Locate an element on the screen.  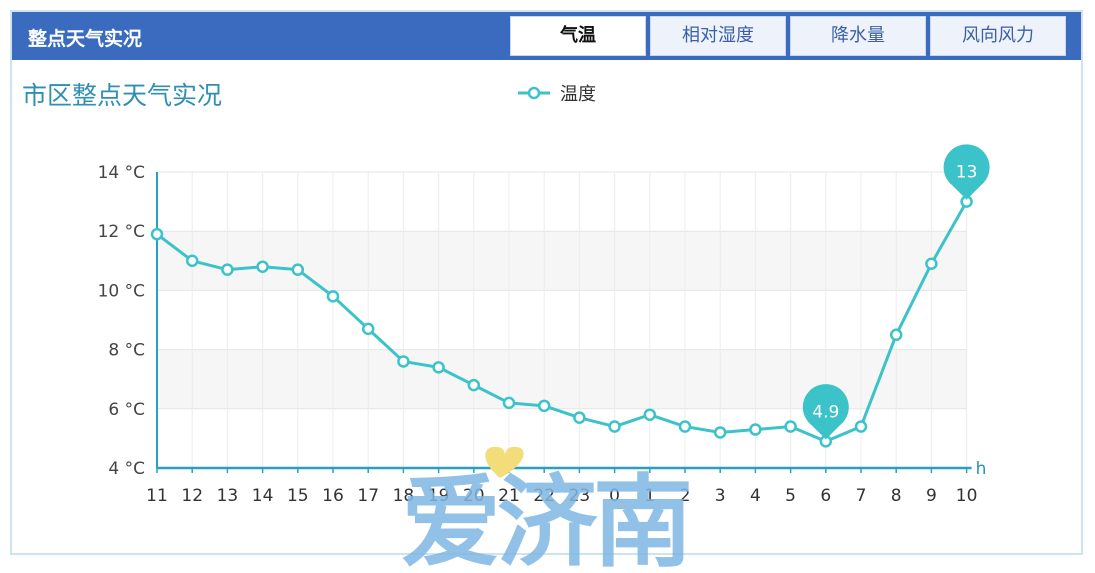
marker-pin-min is located at coordinates (825, 412).